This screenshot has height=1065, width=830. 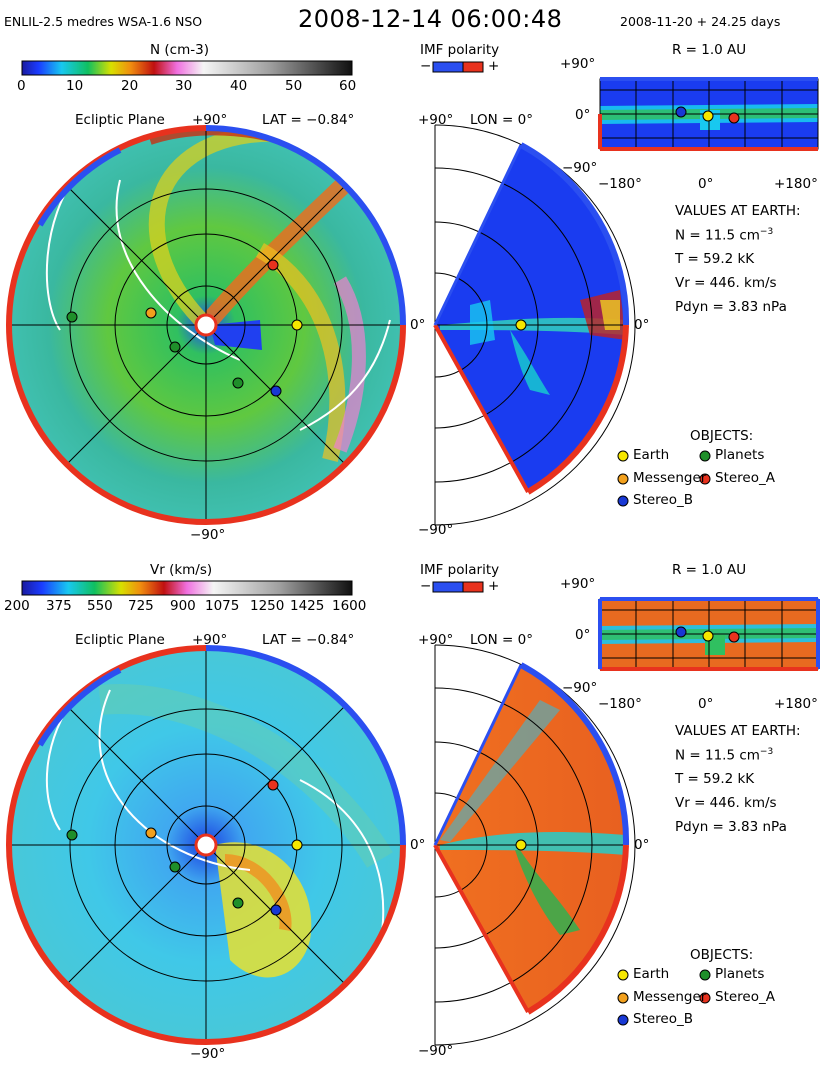 What do you see at coordinates (620, 184) in the screenshot?
I see `map-x-left: −180°` at bounding box center [620, 184].